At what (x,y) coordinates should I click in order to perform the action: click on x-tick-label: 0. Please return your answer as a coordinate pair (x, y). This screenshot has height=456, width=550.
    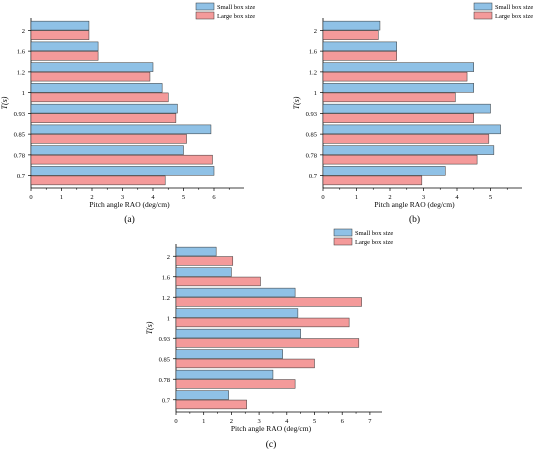
    Looking at the image, I should click on (30, 197).